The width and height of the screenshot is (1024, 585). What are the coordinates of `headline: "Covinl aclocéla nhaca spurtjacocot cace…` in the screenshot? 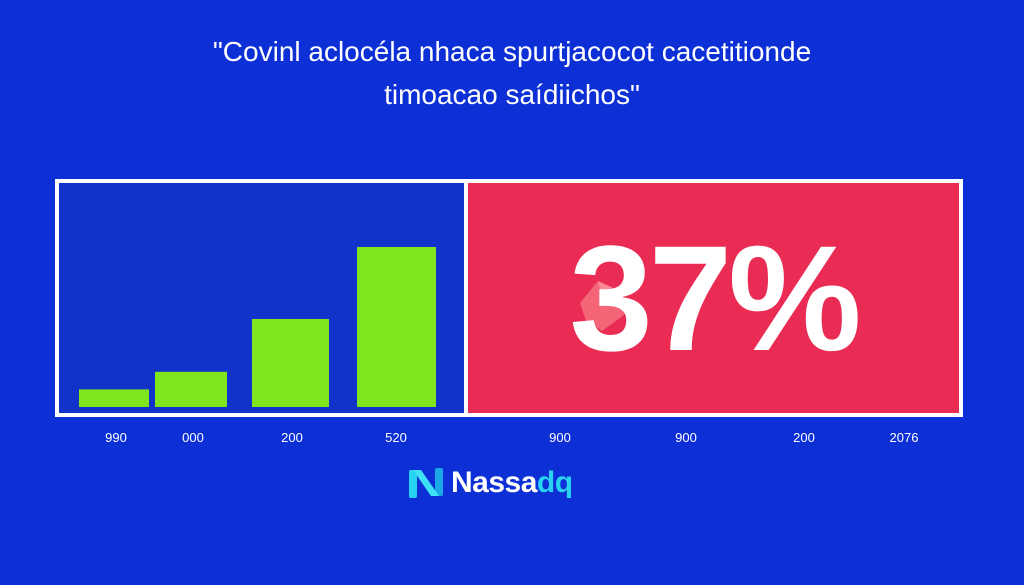 It's located at (512, 73).